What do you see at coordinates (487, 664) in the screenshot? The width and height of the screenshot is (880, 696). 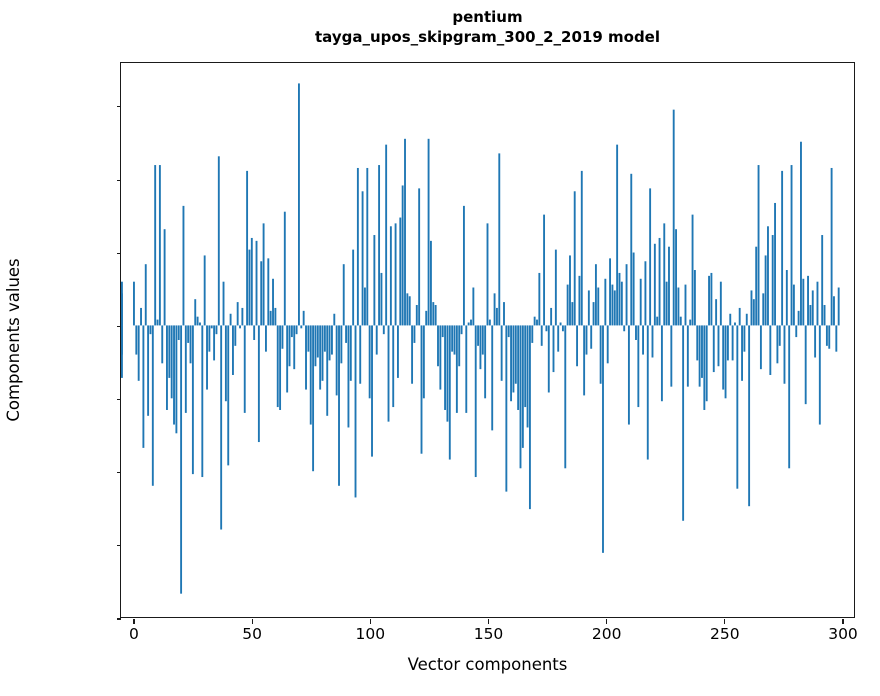 I see `x-axis-label: Vector components` at bounding box center [487, 664].